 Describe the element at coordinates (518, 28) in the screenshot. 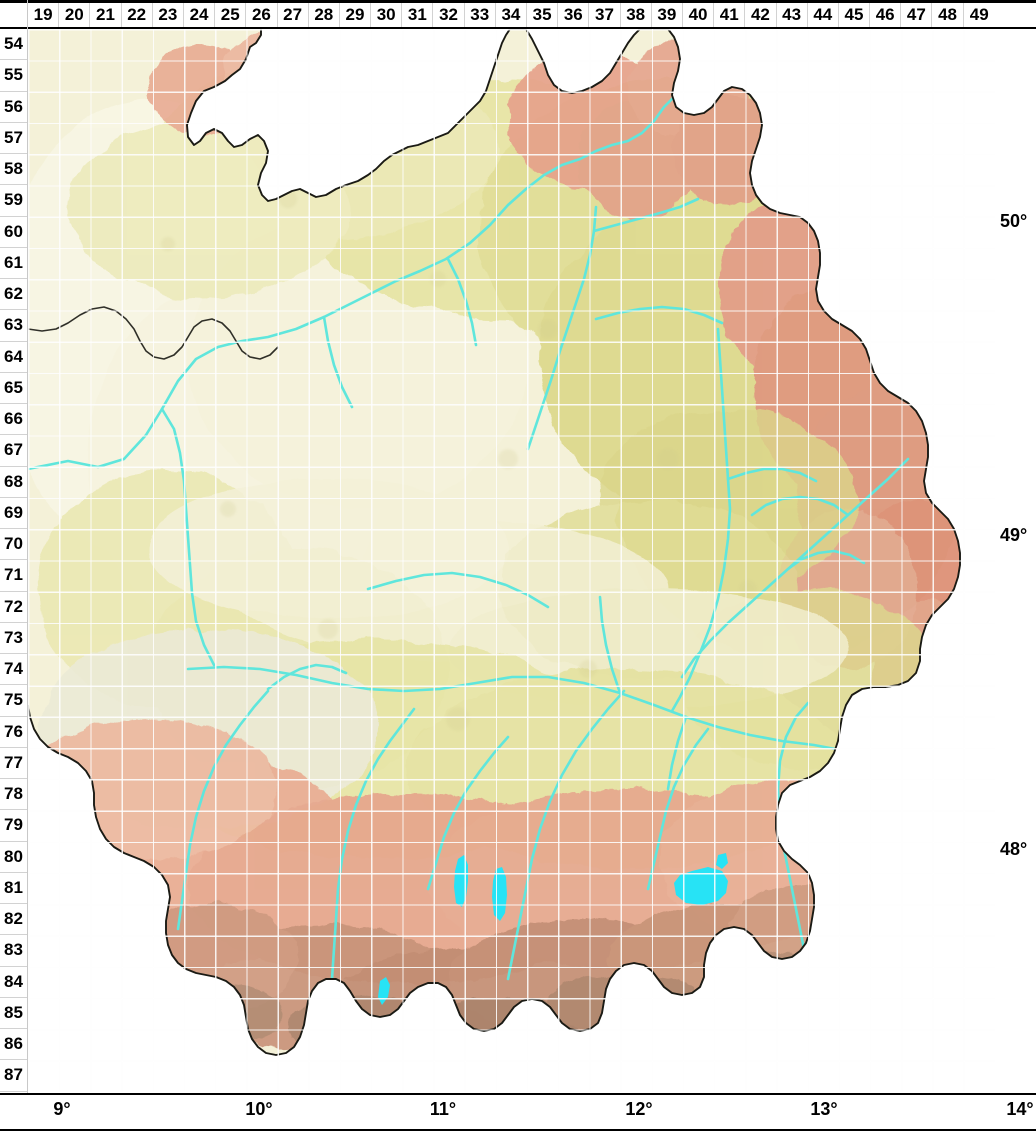

I see `frame-header-rule` at that location.